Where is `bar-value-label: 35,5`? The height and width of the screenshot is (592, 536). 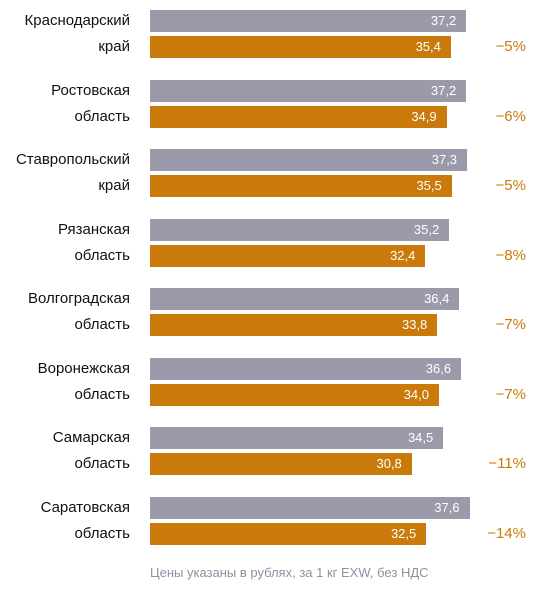
bar-value-label: 35,5 is located at coordinates (429, 185).